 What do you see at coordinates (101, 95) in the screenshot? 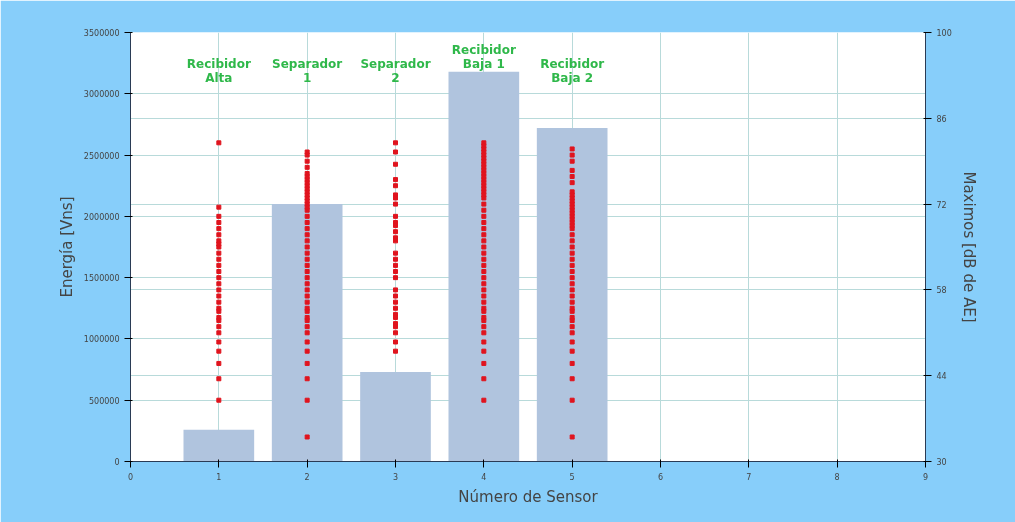
I see `y-tick-label: 3000000` at bounding box center [101, 95].